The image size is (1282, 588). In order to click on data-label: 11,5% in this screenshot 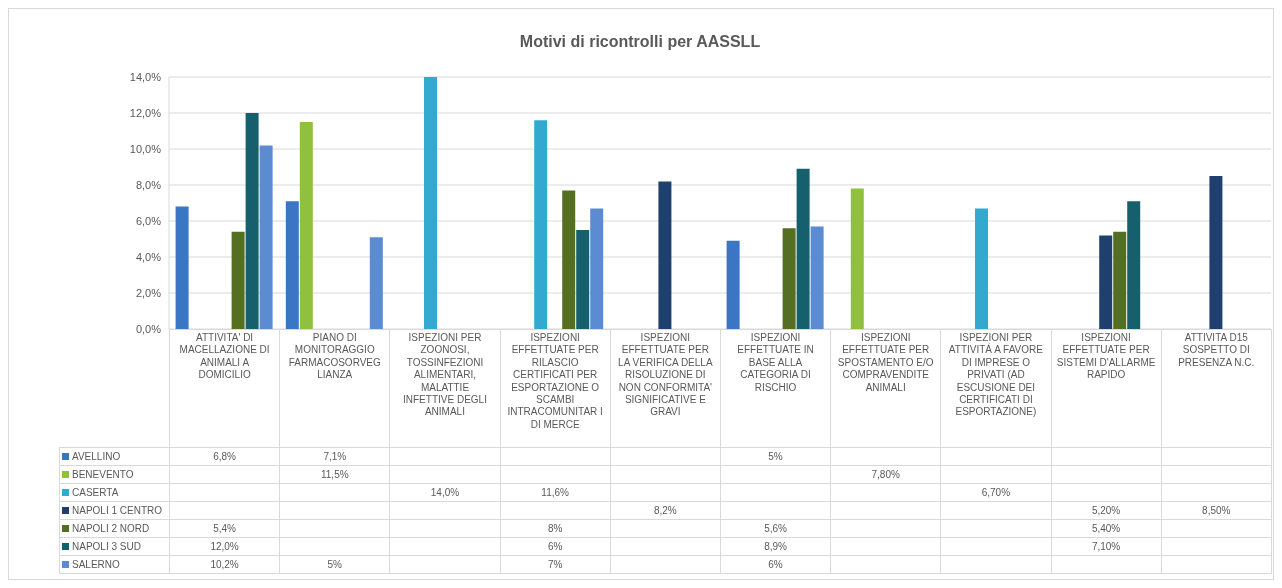, I will do `click(334, 474)`.